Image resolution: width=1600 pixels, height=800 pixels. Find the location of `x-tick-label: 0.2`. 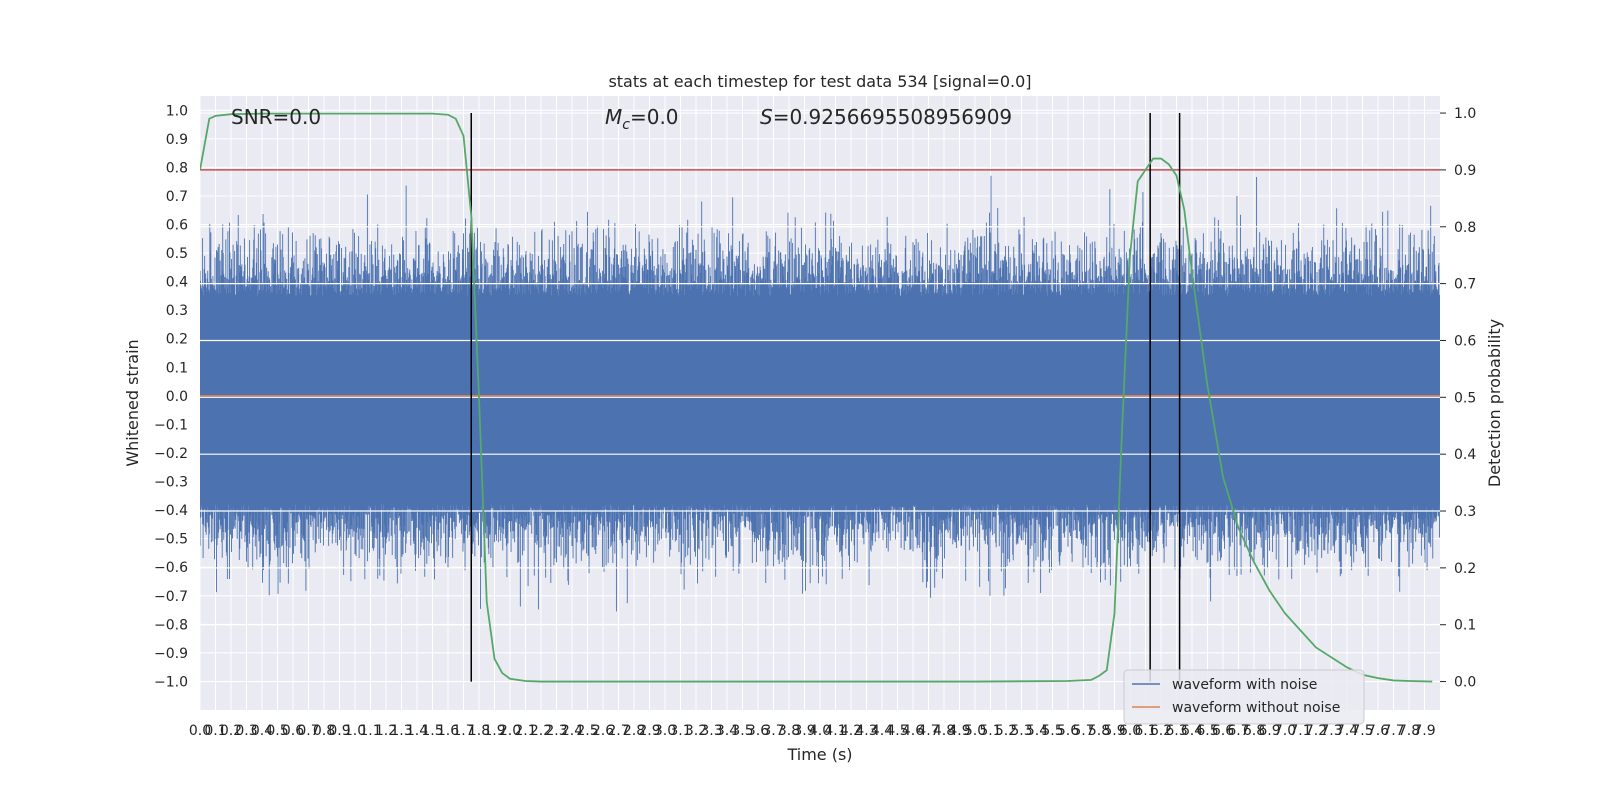

x-tick-label: 0.2 is located at coordinates (231, 731).